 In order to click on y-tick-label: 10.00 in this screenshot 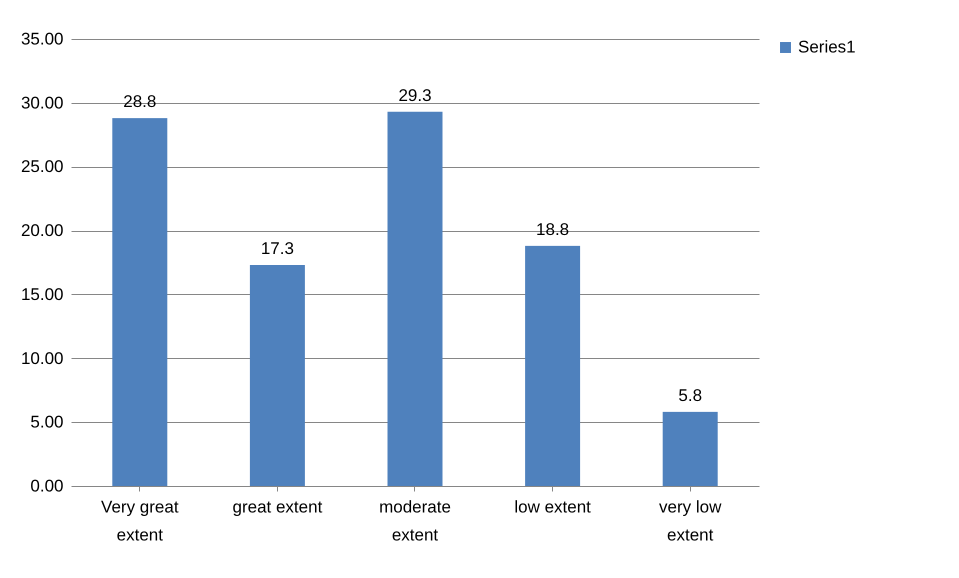, I will do `click(42, 358)`.